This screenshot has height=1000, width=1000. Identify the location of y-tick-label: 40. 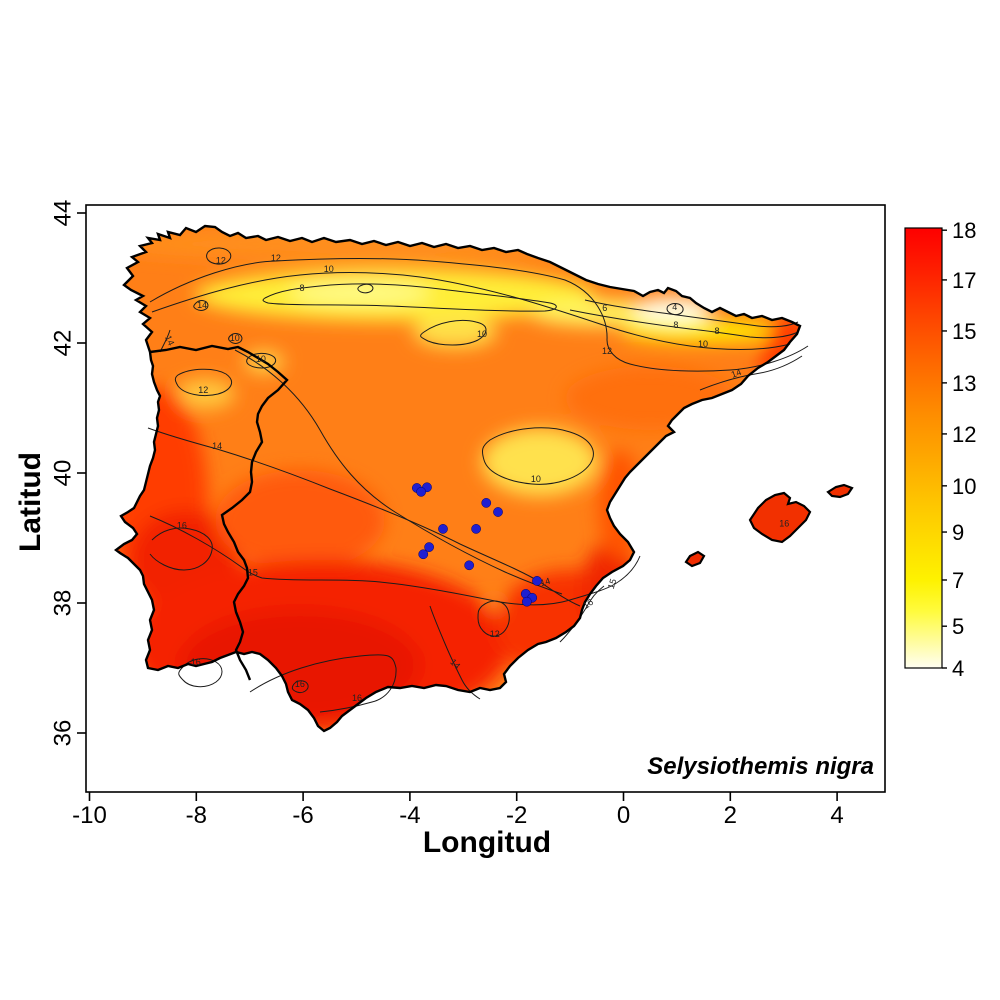
(62, 473).